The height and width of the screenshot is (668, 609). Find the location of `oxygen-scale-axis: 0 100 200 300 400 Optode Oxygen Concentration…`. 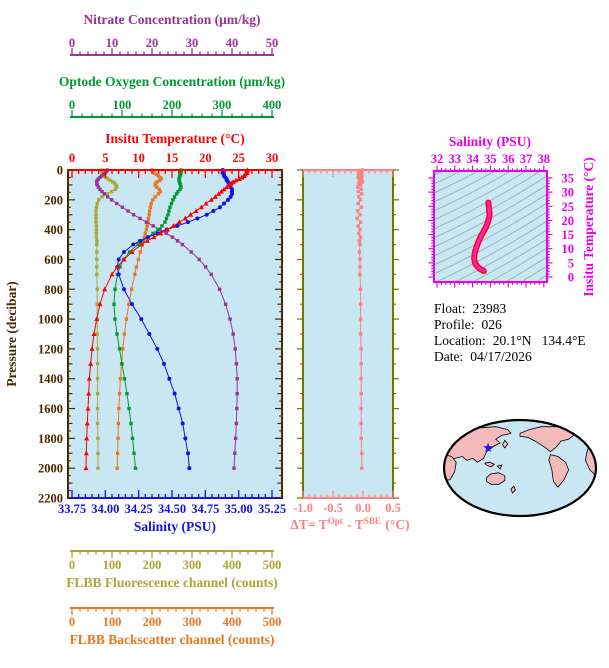

oxygen-scale-axis: 0 100 200 300 400 Optode Oxygen Concentration… is located at coordinates (172, 96).